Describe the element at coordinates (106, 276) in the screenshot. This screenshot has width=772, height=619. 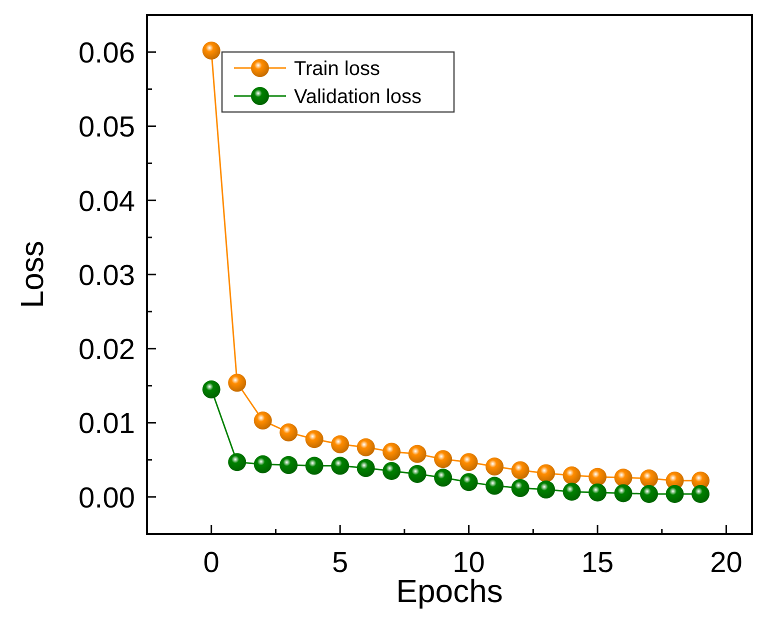
I see `y-tick-label: 0.03` at that location.